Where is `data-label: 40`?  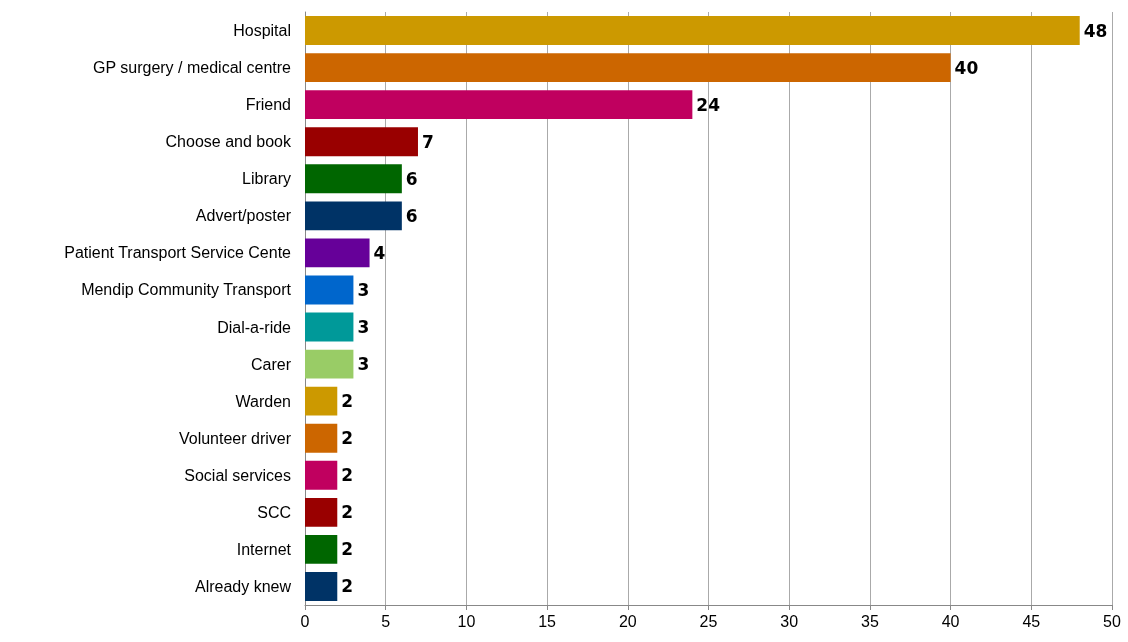
data-label: 40 is located at coordinates (966, 67).